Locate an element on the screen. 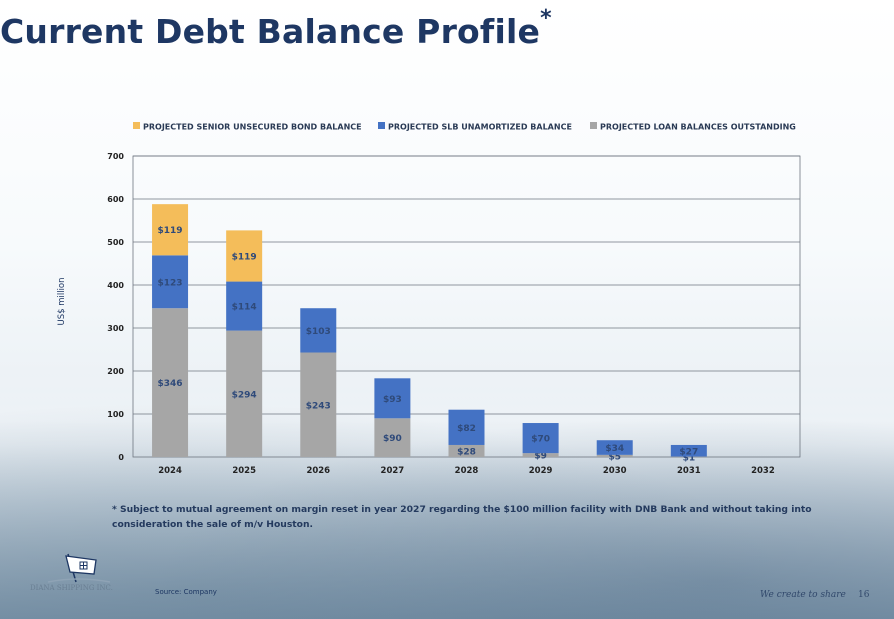 This screenshot has height=619, width=894. y-tick-label: 0 is located at coordinates (121, 457).